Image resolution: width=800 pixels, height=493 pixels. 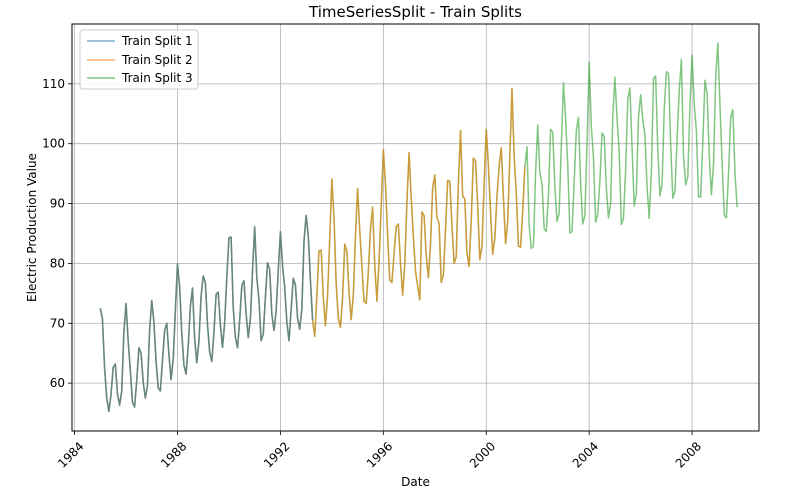 What do you see at coordinates (57, 263) in the screenshot?
I see `y-tick-label: 80` at bounding box center [57, 263].